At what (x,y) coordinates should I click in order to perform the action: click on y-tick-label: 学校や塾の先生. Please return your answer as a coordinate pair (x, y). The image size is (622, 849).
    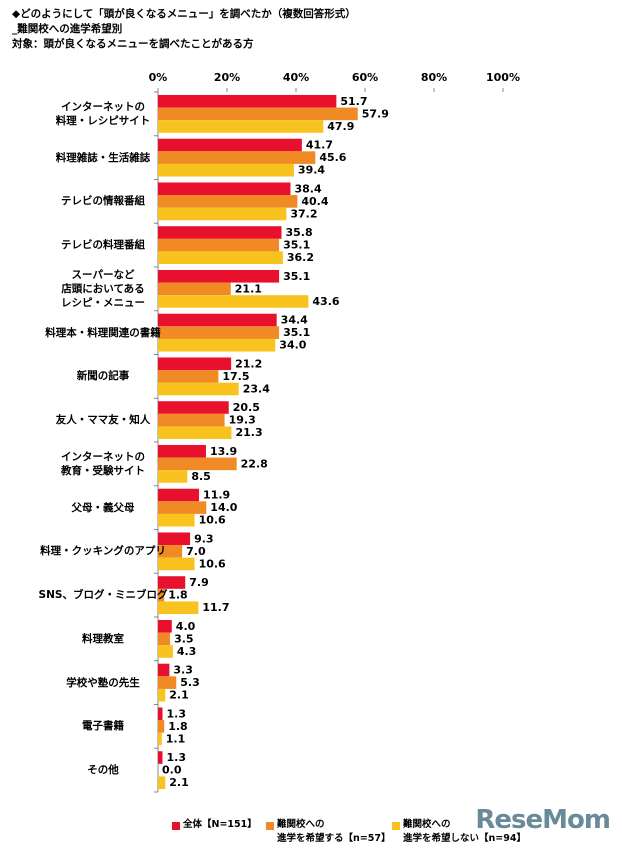
    Looking at the image, I should click on (103, 682).